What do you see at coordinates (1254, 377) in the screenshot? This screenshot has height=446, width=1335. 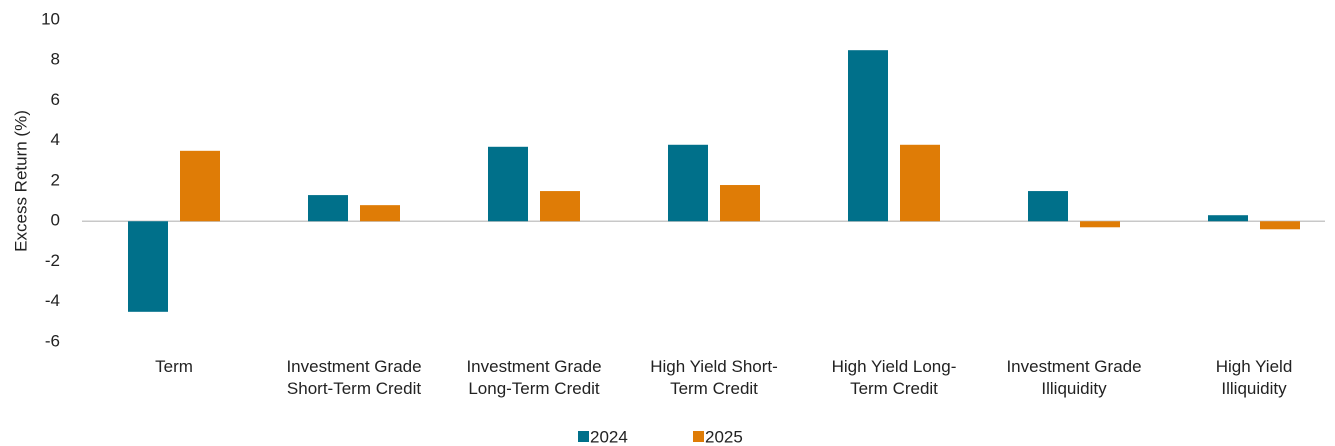 I see `x-tick-label: High Yield Illiquidity` at bounding box center [1254, 377].